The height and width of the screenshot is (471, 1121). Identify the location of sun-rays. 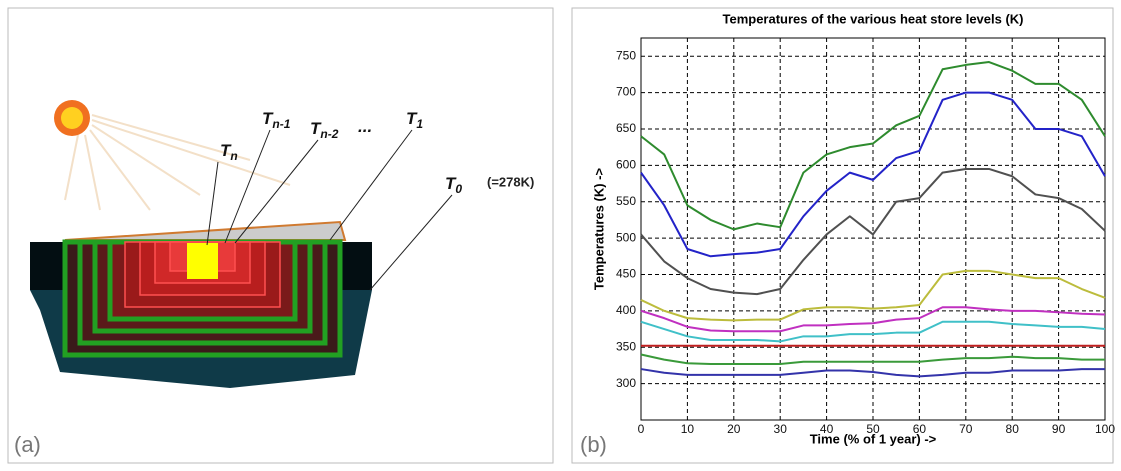
(177, 162).